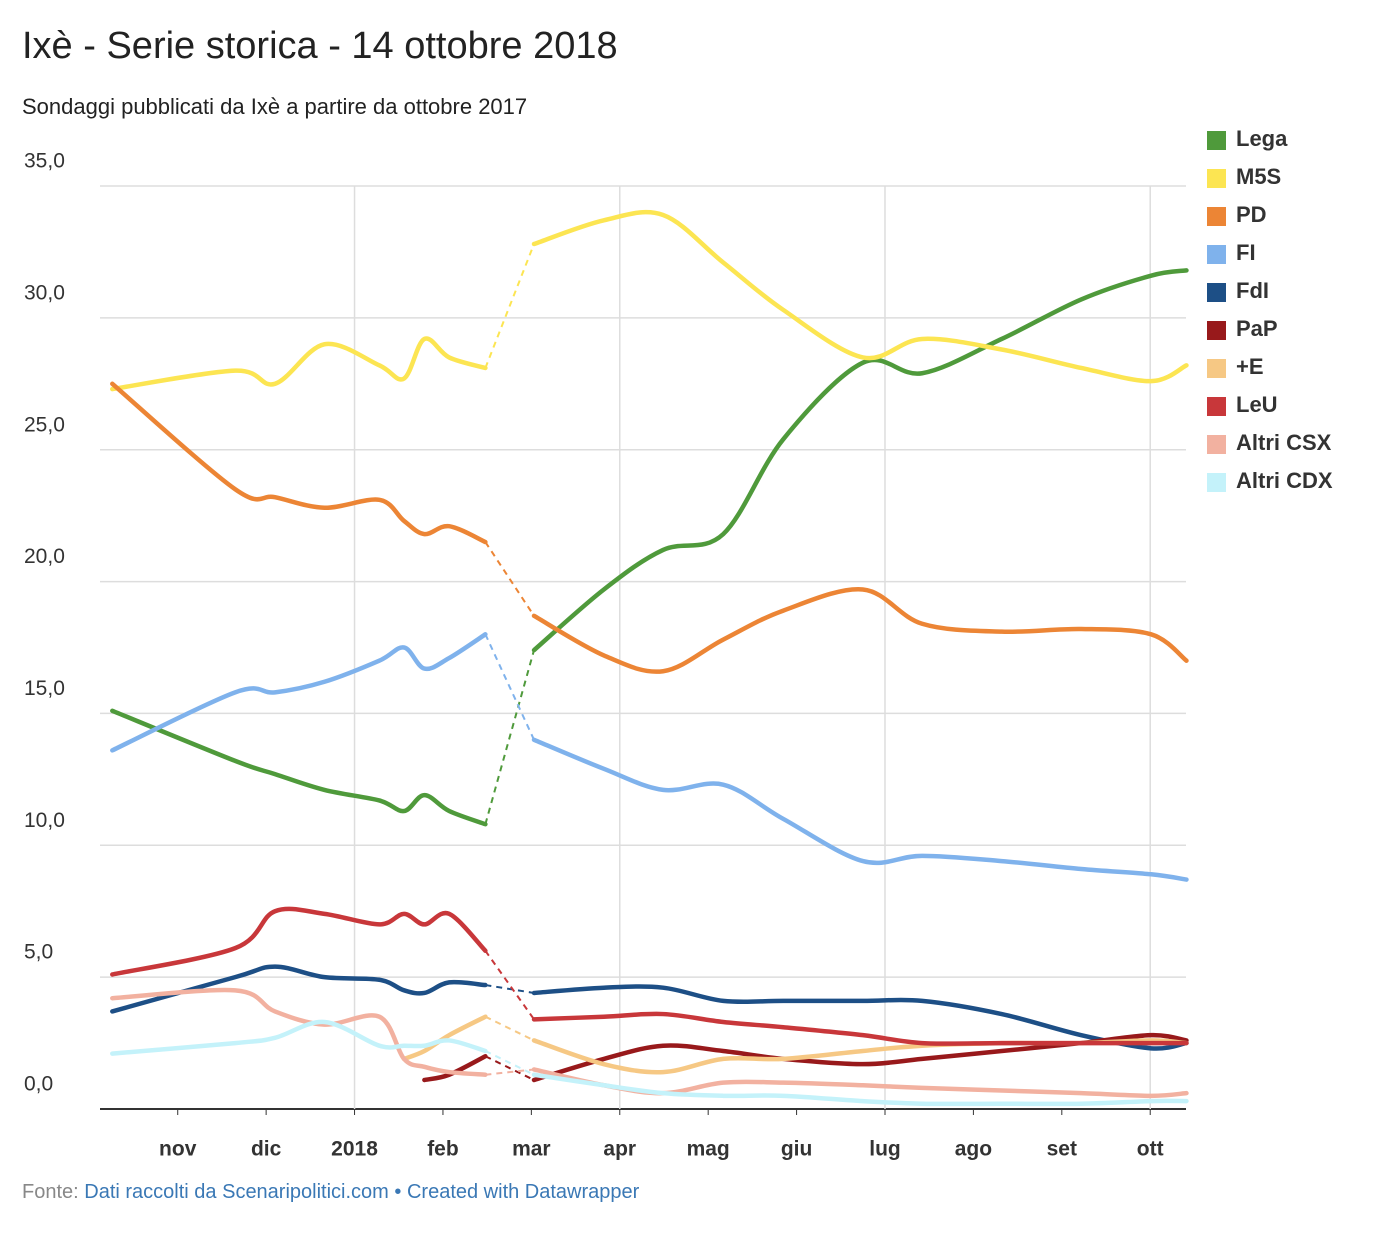 This screenshot has width=1384, height=1249. Describe the element at coordinates (1246, 252) in the screenshot. I see `legend-label: FI` at that location.